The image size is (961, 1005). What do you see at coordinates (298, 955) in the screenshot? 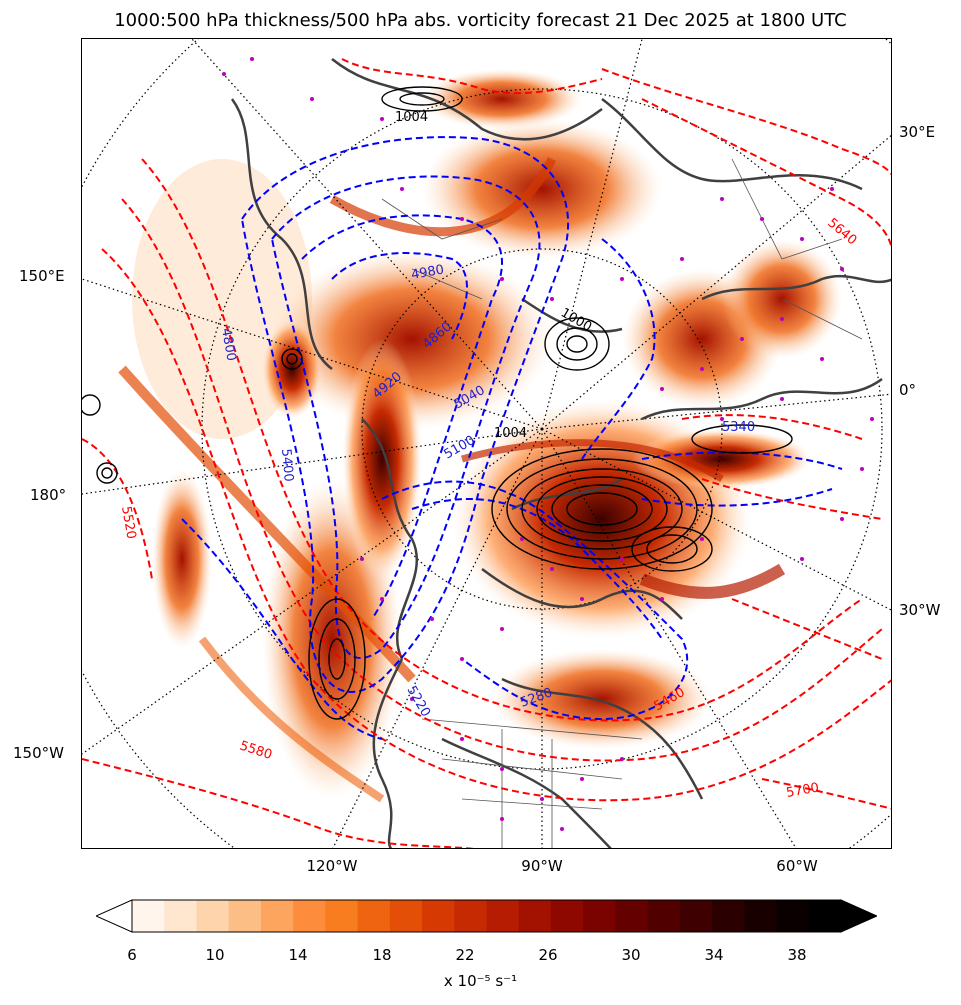
I see `colorbar-tick: 14` at bounding box center [298, 955].